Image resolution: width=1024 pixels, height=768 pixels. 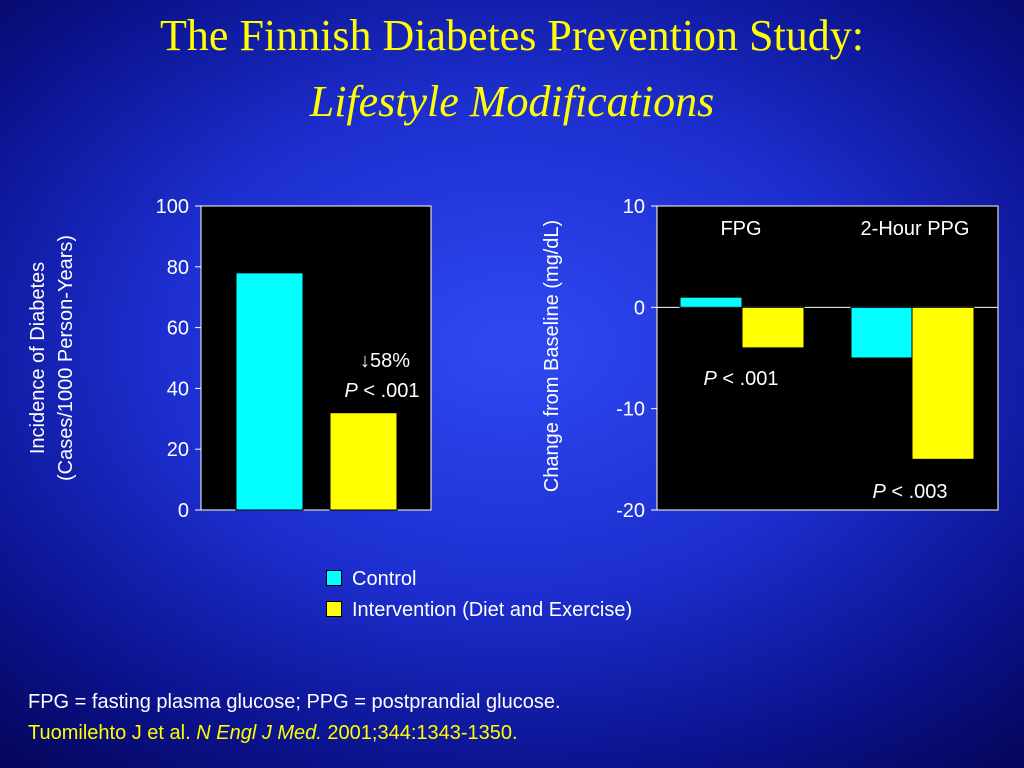 What do you see at coordinates (259, 733) in the screenshot?
I see `citation-journal: N Engl J Med.` at bounding box center [259, 733].